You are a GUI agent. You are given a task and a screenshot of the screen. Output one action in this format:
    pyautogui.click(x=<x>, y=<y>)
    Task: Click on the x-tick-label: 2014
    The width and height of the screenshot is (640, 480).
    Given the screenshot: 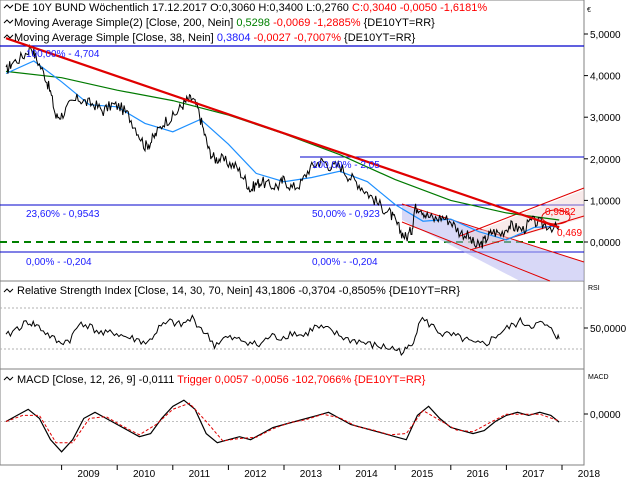 What is the action you would take?
    pyautogui.click(x=366, y=474)
    